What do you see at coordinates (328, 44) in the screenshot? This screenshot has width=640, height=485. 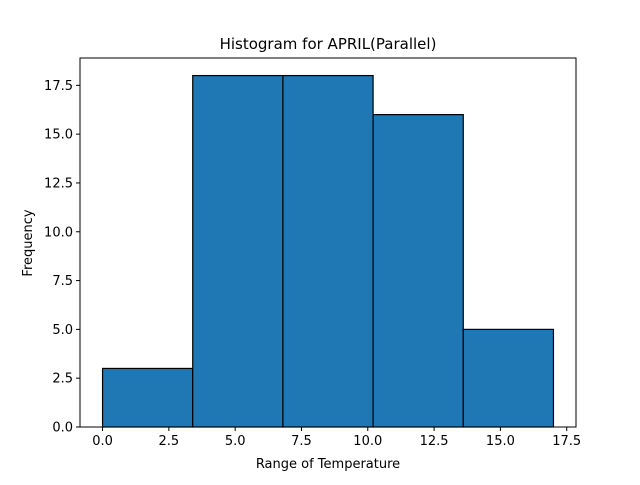 I see `chart-title: Histogram for APRIL(Parallel)` at bounding box center [328, 44].